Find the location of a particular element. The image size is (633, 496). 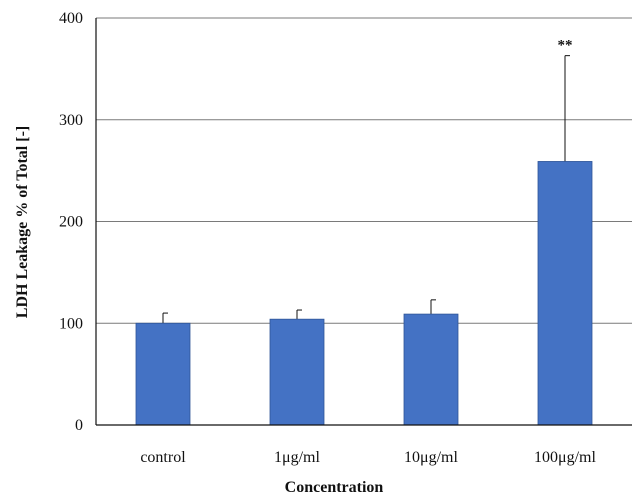

x-axis-title: Concentration is located at coordinates (334, 487).